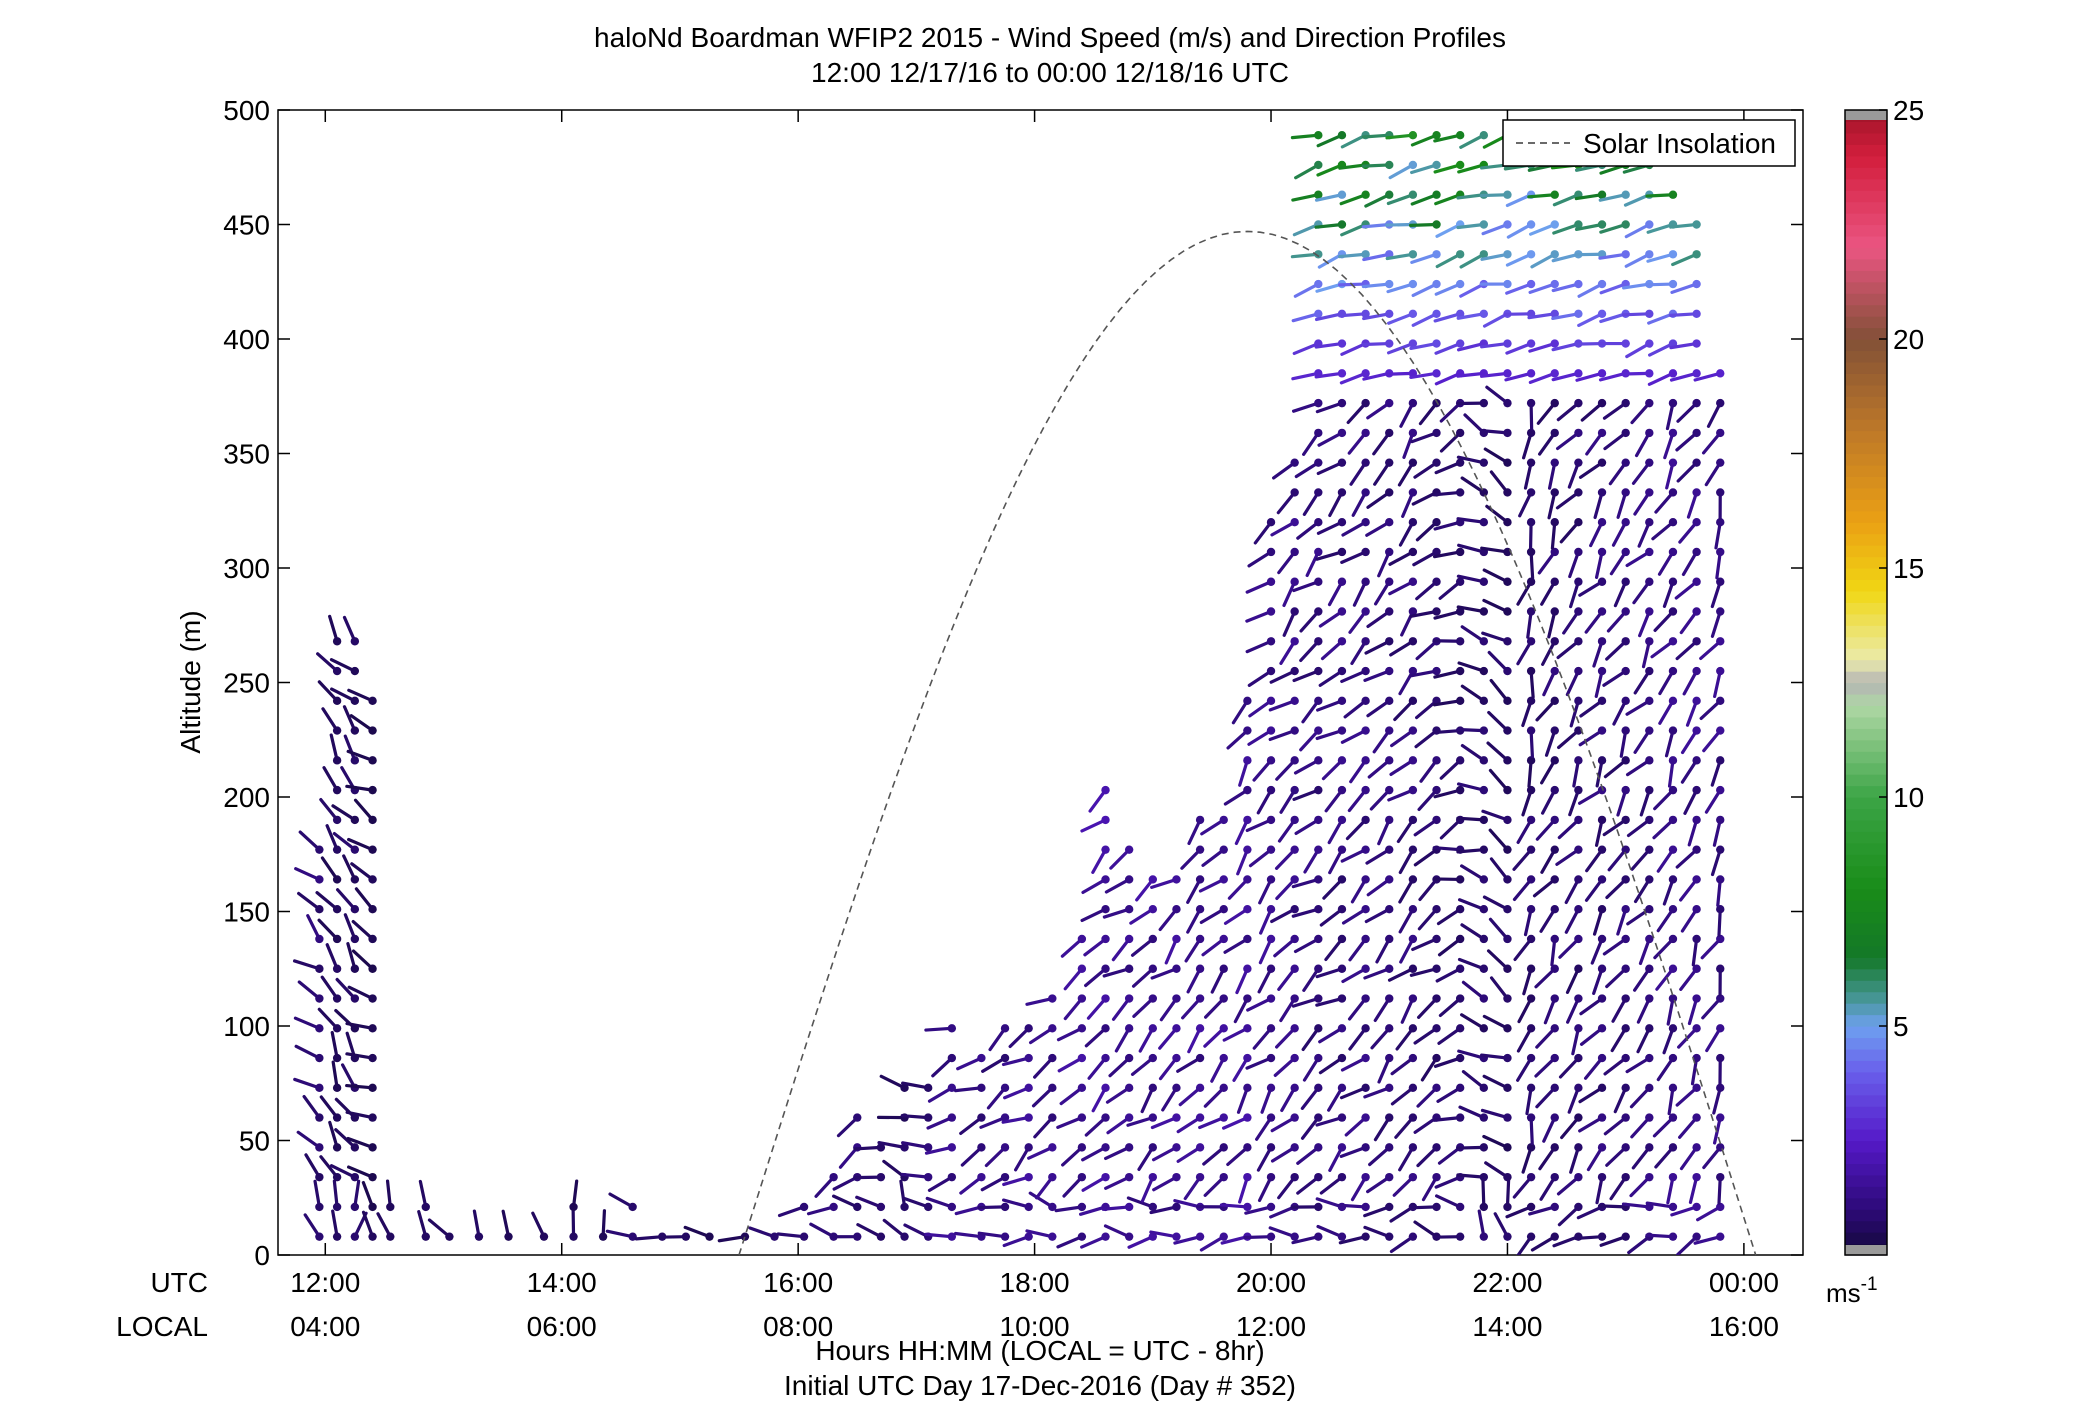 The height and width of the screenshot is (1425, 2098). Describe the element at coordinates (262, 1255) in the screenshot. I see `y-tick-label: 0` at that location.